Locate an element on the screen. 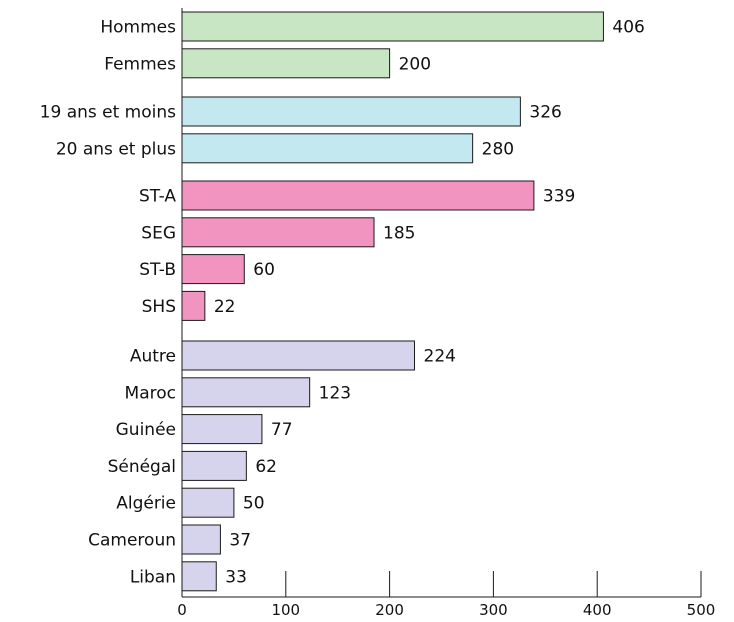  category-label-autre: Autre is located at coordinates (153, 357).